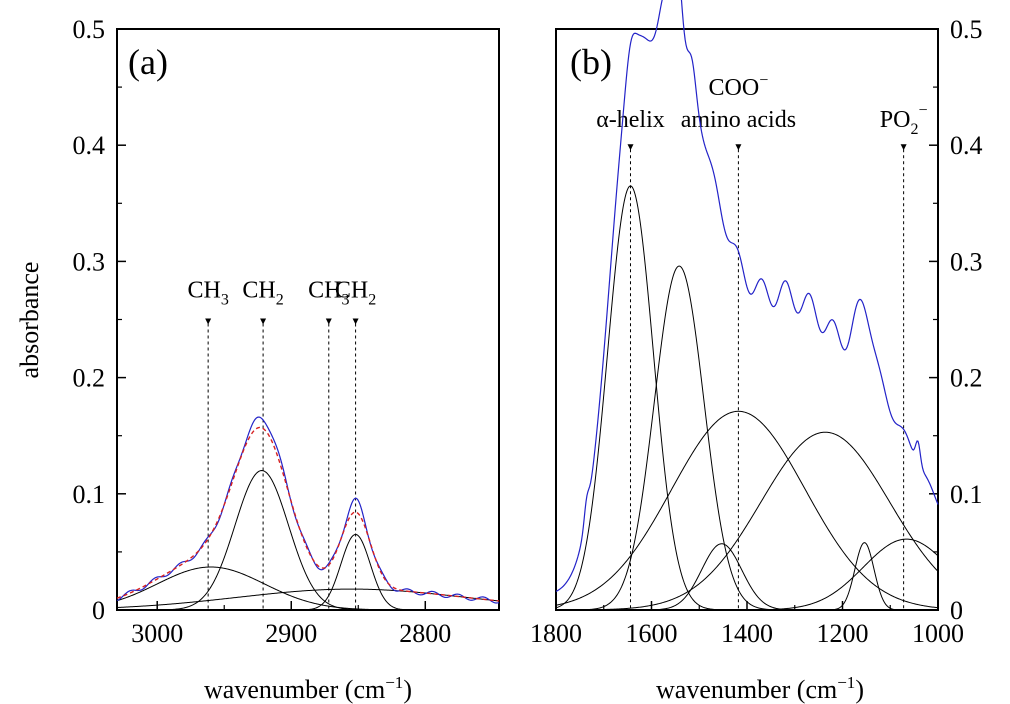 Image resolution: width=1010 pixels, height=704 pixels. I want to click on x-tick-label: 1000, so click(938, 633).